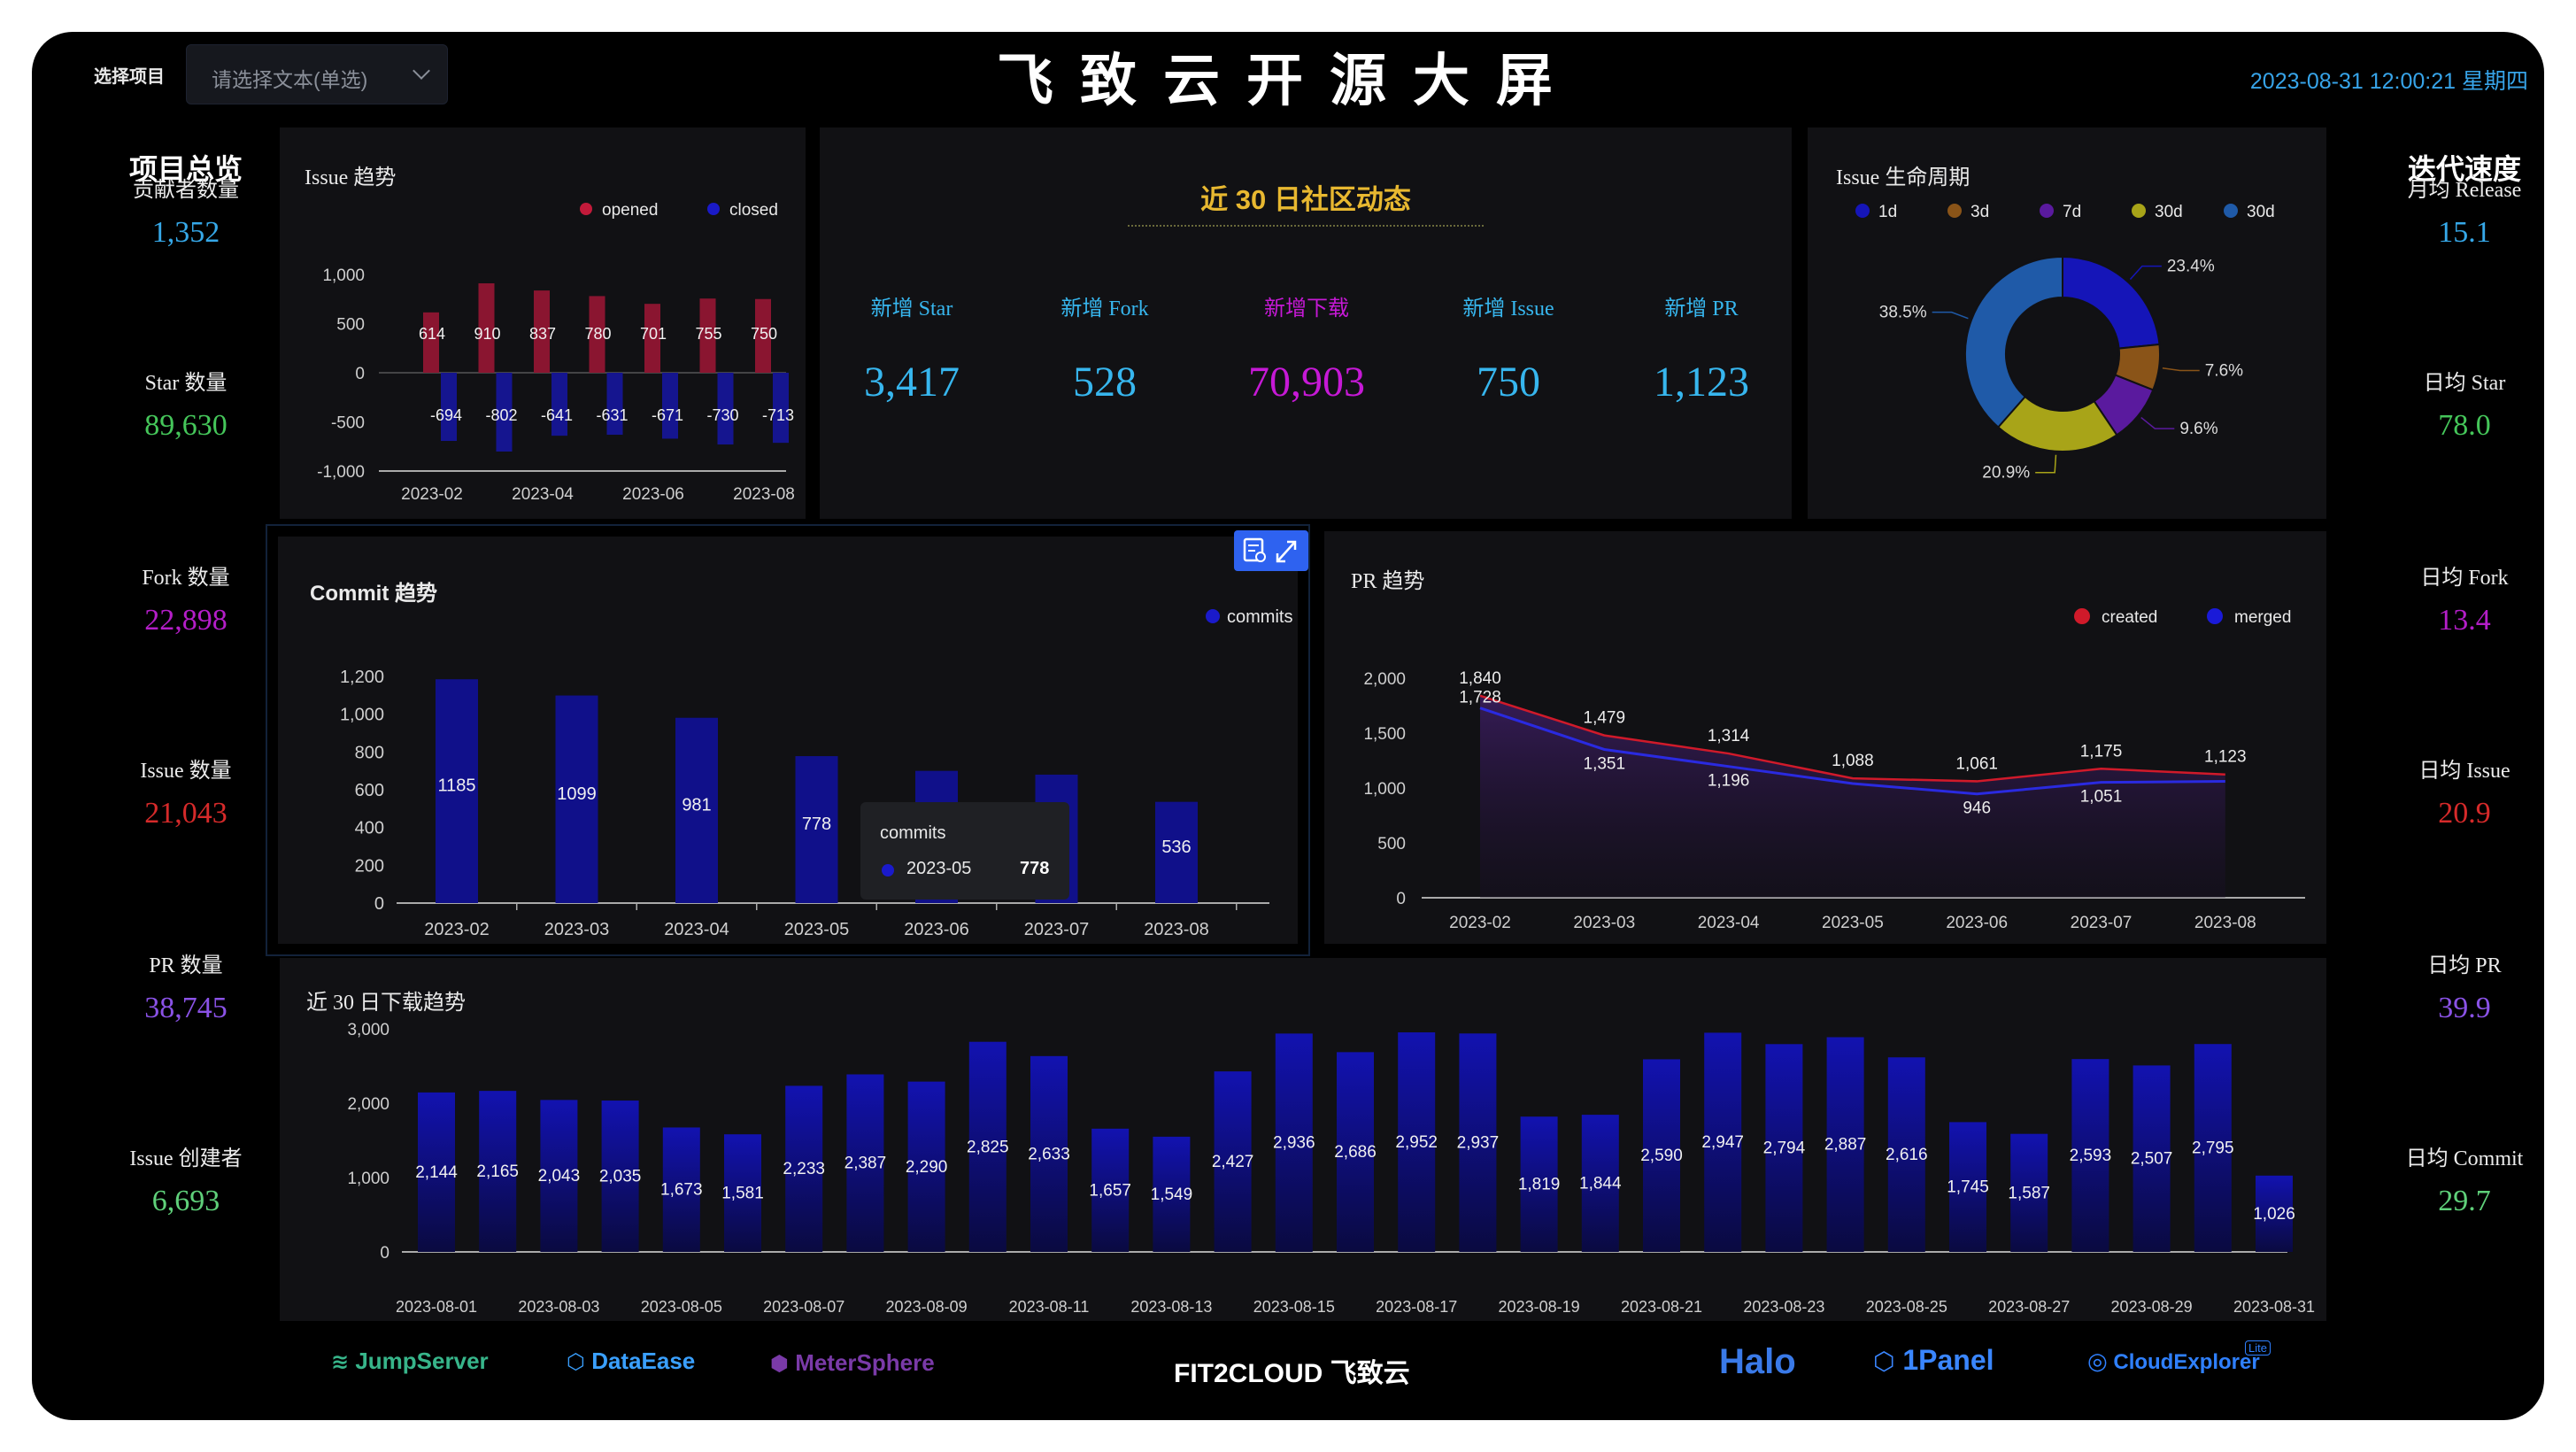 This screenshot has height=1452, width=2576. I want to click on x-tick-label: 2023-08-09, so click(927, 1307).